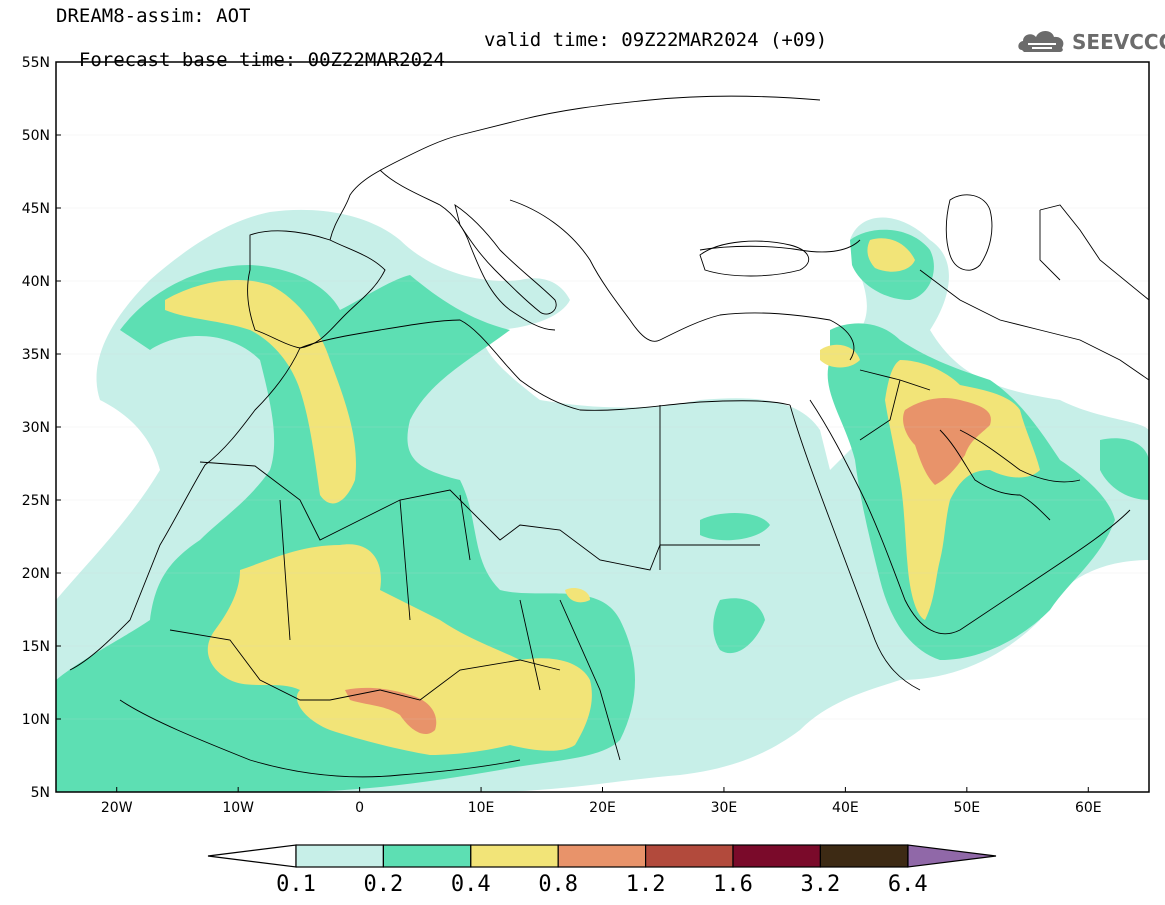 The image size is (1165, 905). I want to click on longitude-axis: 20W 10W 0 10E 20E 30E 40E 50E 60E, so click(601, 801).